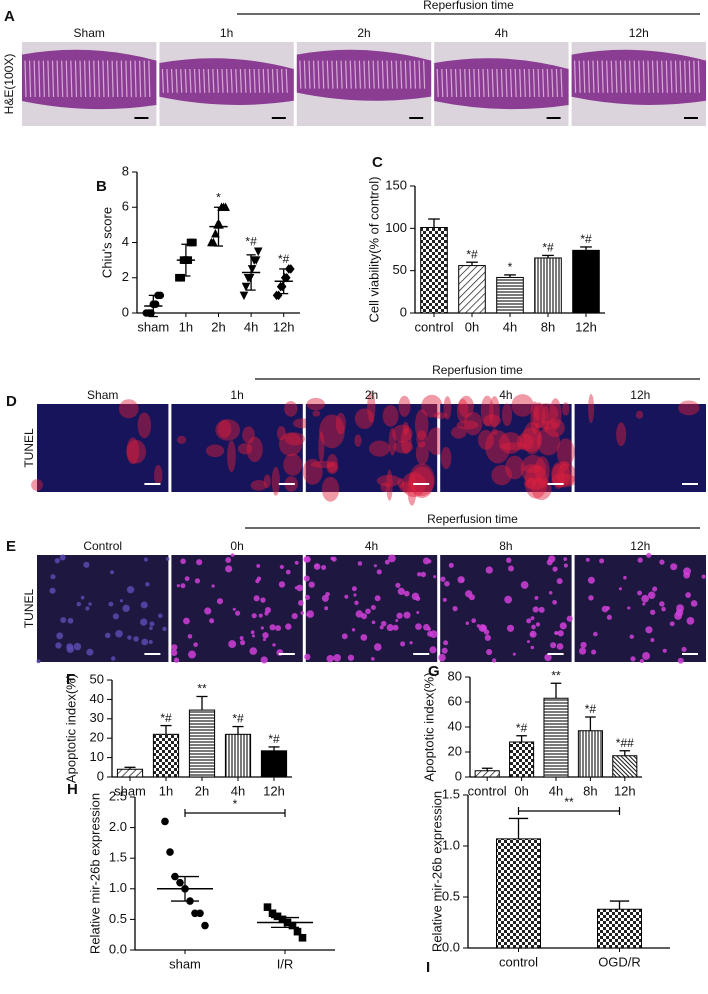 This screenshot has height=994, width=708. Describe the element at coordinates (153, 326) in the screenshot. I see `x-tick-label: sham` at that location.